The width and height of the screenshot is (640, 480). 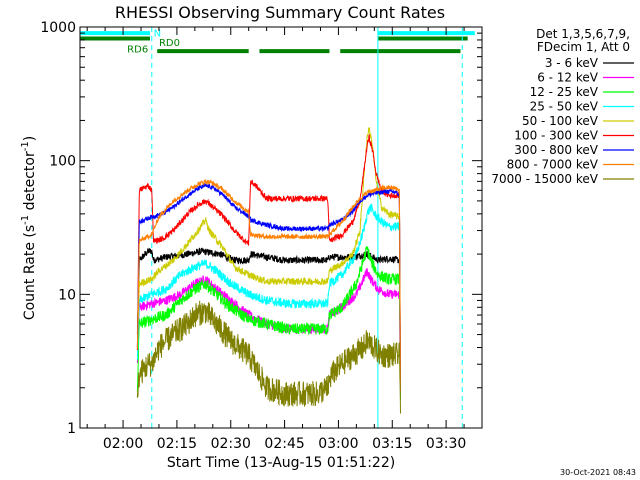 I want to click on x-tick-label: 02:30, so click(x=231, y=444).